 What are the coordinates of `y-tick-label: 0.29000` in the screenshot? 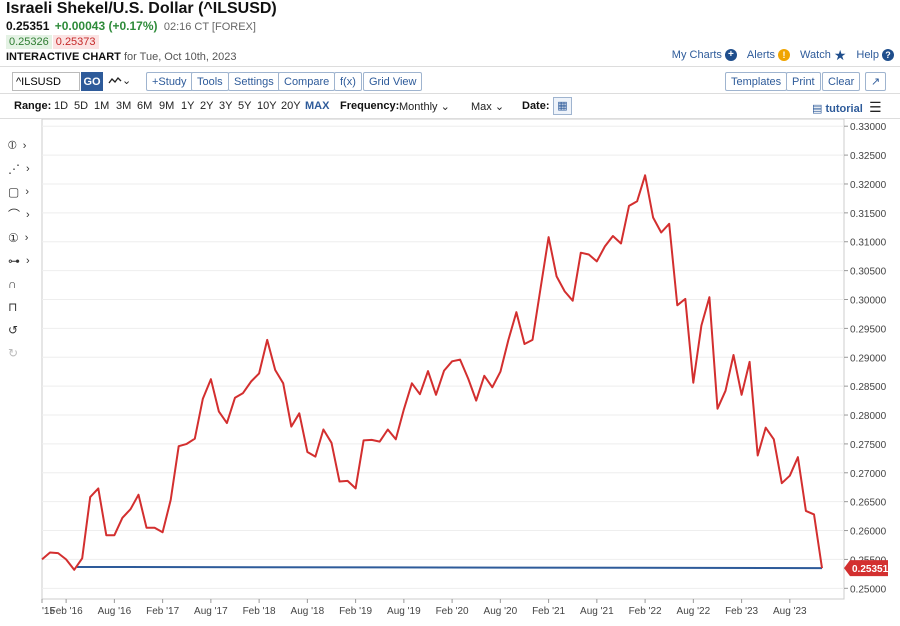 It's located at (868, 358).